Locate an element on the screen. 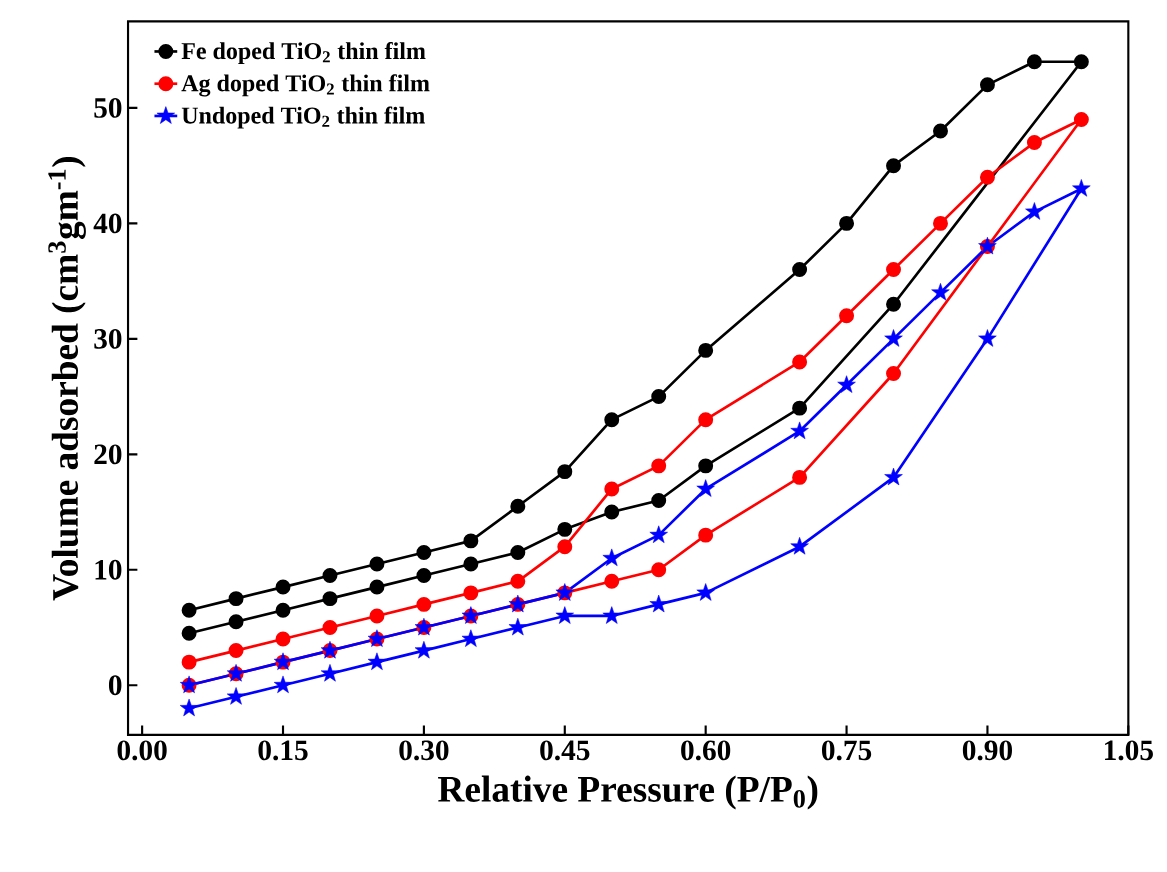 The image size is (1167, 872). x-tick-label: 1.05 is located at coordinates (1129, 750).